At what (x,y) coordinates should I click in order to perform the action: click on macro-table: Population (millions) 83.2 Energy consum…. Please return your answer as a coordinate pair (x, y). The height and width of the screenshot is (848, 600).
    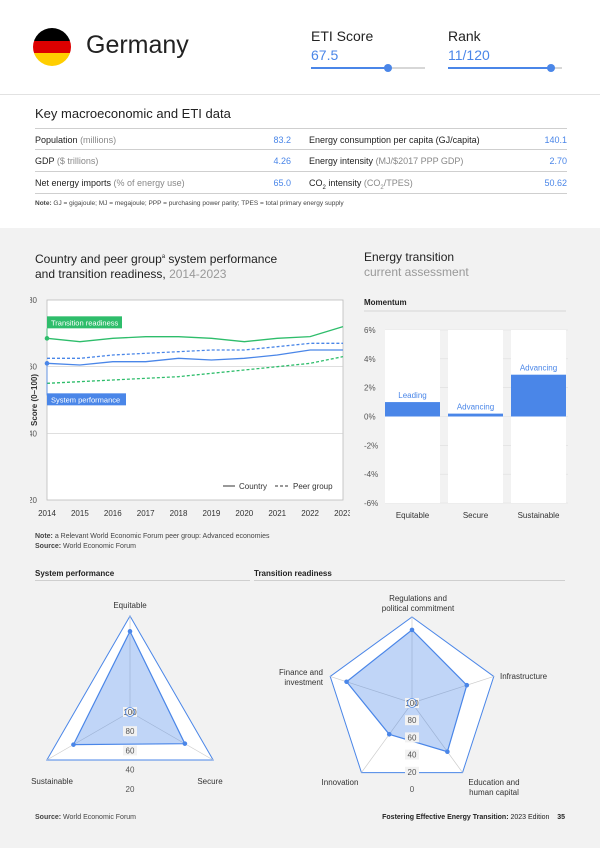
    Looking at the image, I should click on (301, 161).